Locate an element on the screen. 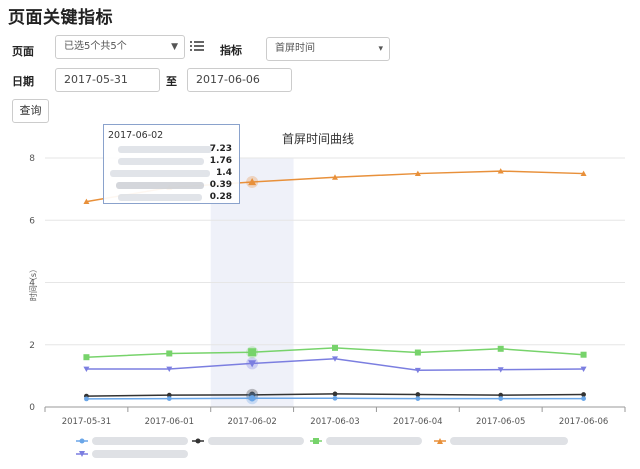  tooltip-row: 0.28 is located at coordinates (171, 197).